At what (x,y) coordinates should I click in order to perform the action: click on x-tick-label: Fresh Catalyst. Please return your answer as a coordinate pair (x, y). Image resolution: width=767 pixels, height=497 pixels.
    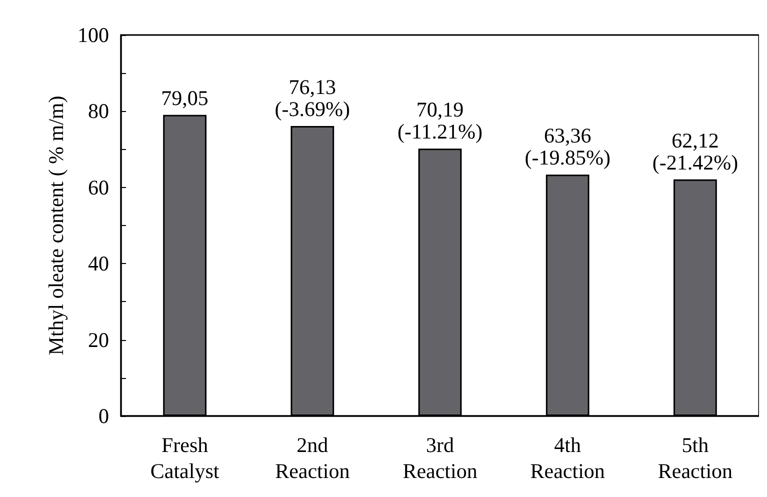
    Looking at the image, I should click on (185, 458).